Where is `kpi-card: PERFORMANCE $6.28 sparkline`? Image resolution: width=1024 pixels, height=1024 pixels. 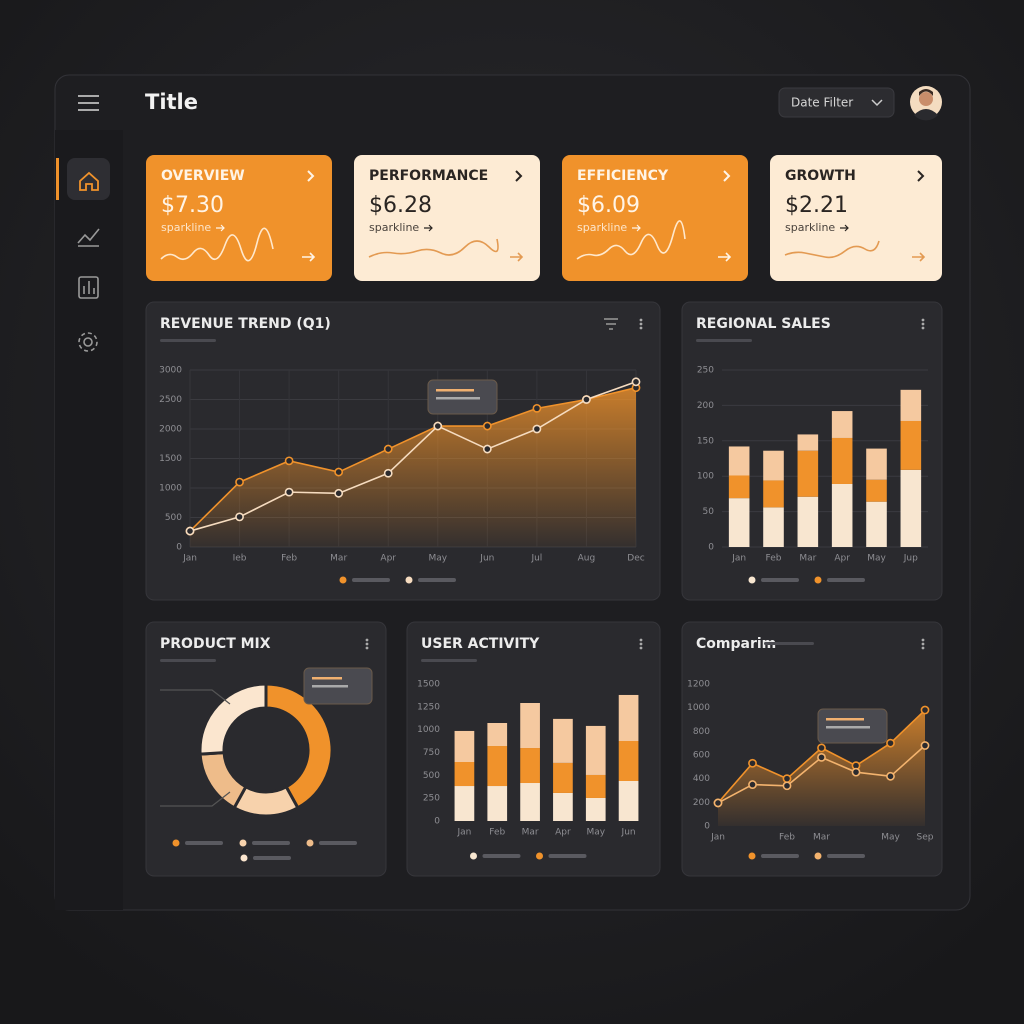
kpi-card: PERFORMANCE $6.28 sparkline is located at coordinates (447, 218).